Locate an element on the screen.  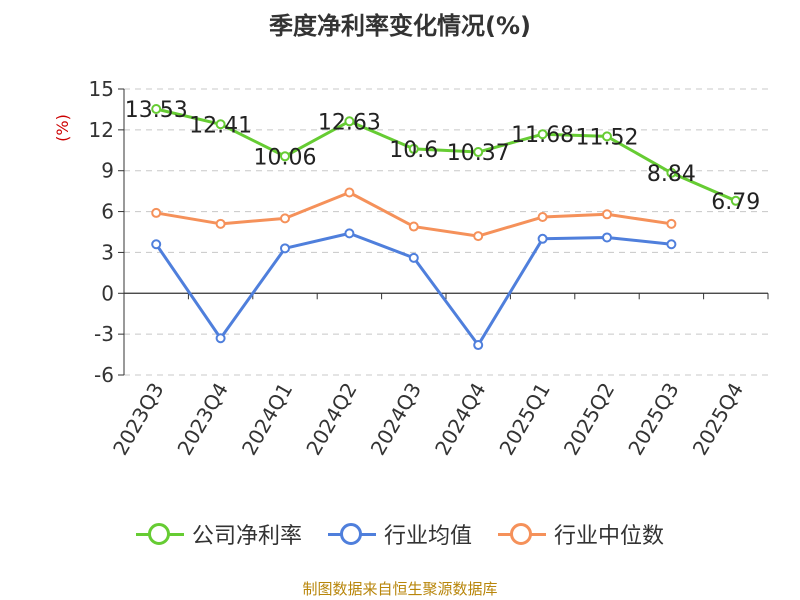
data-label: 13.53 is located at coordinates (156, 110).